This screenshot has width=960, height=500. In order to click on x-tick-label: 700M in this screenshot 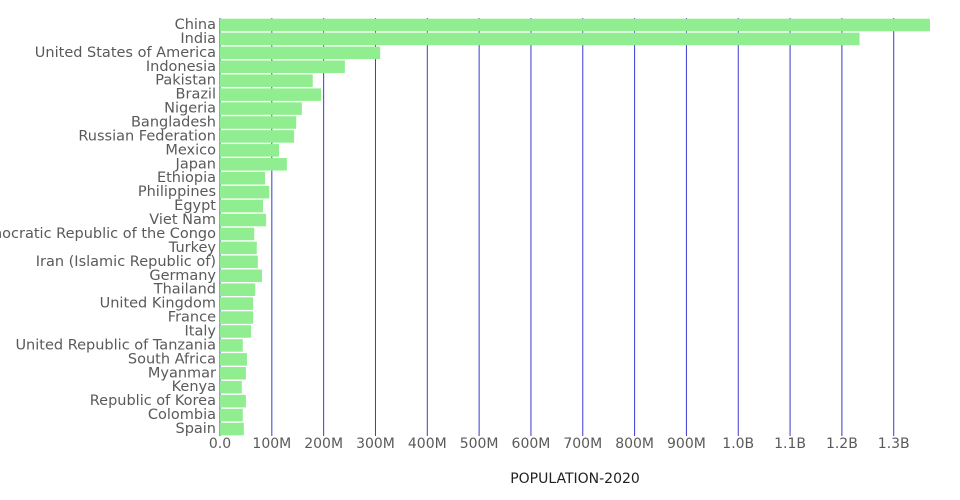, I will do `click(582, 444)`.